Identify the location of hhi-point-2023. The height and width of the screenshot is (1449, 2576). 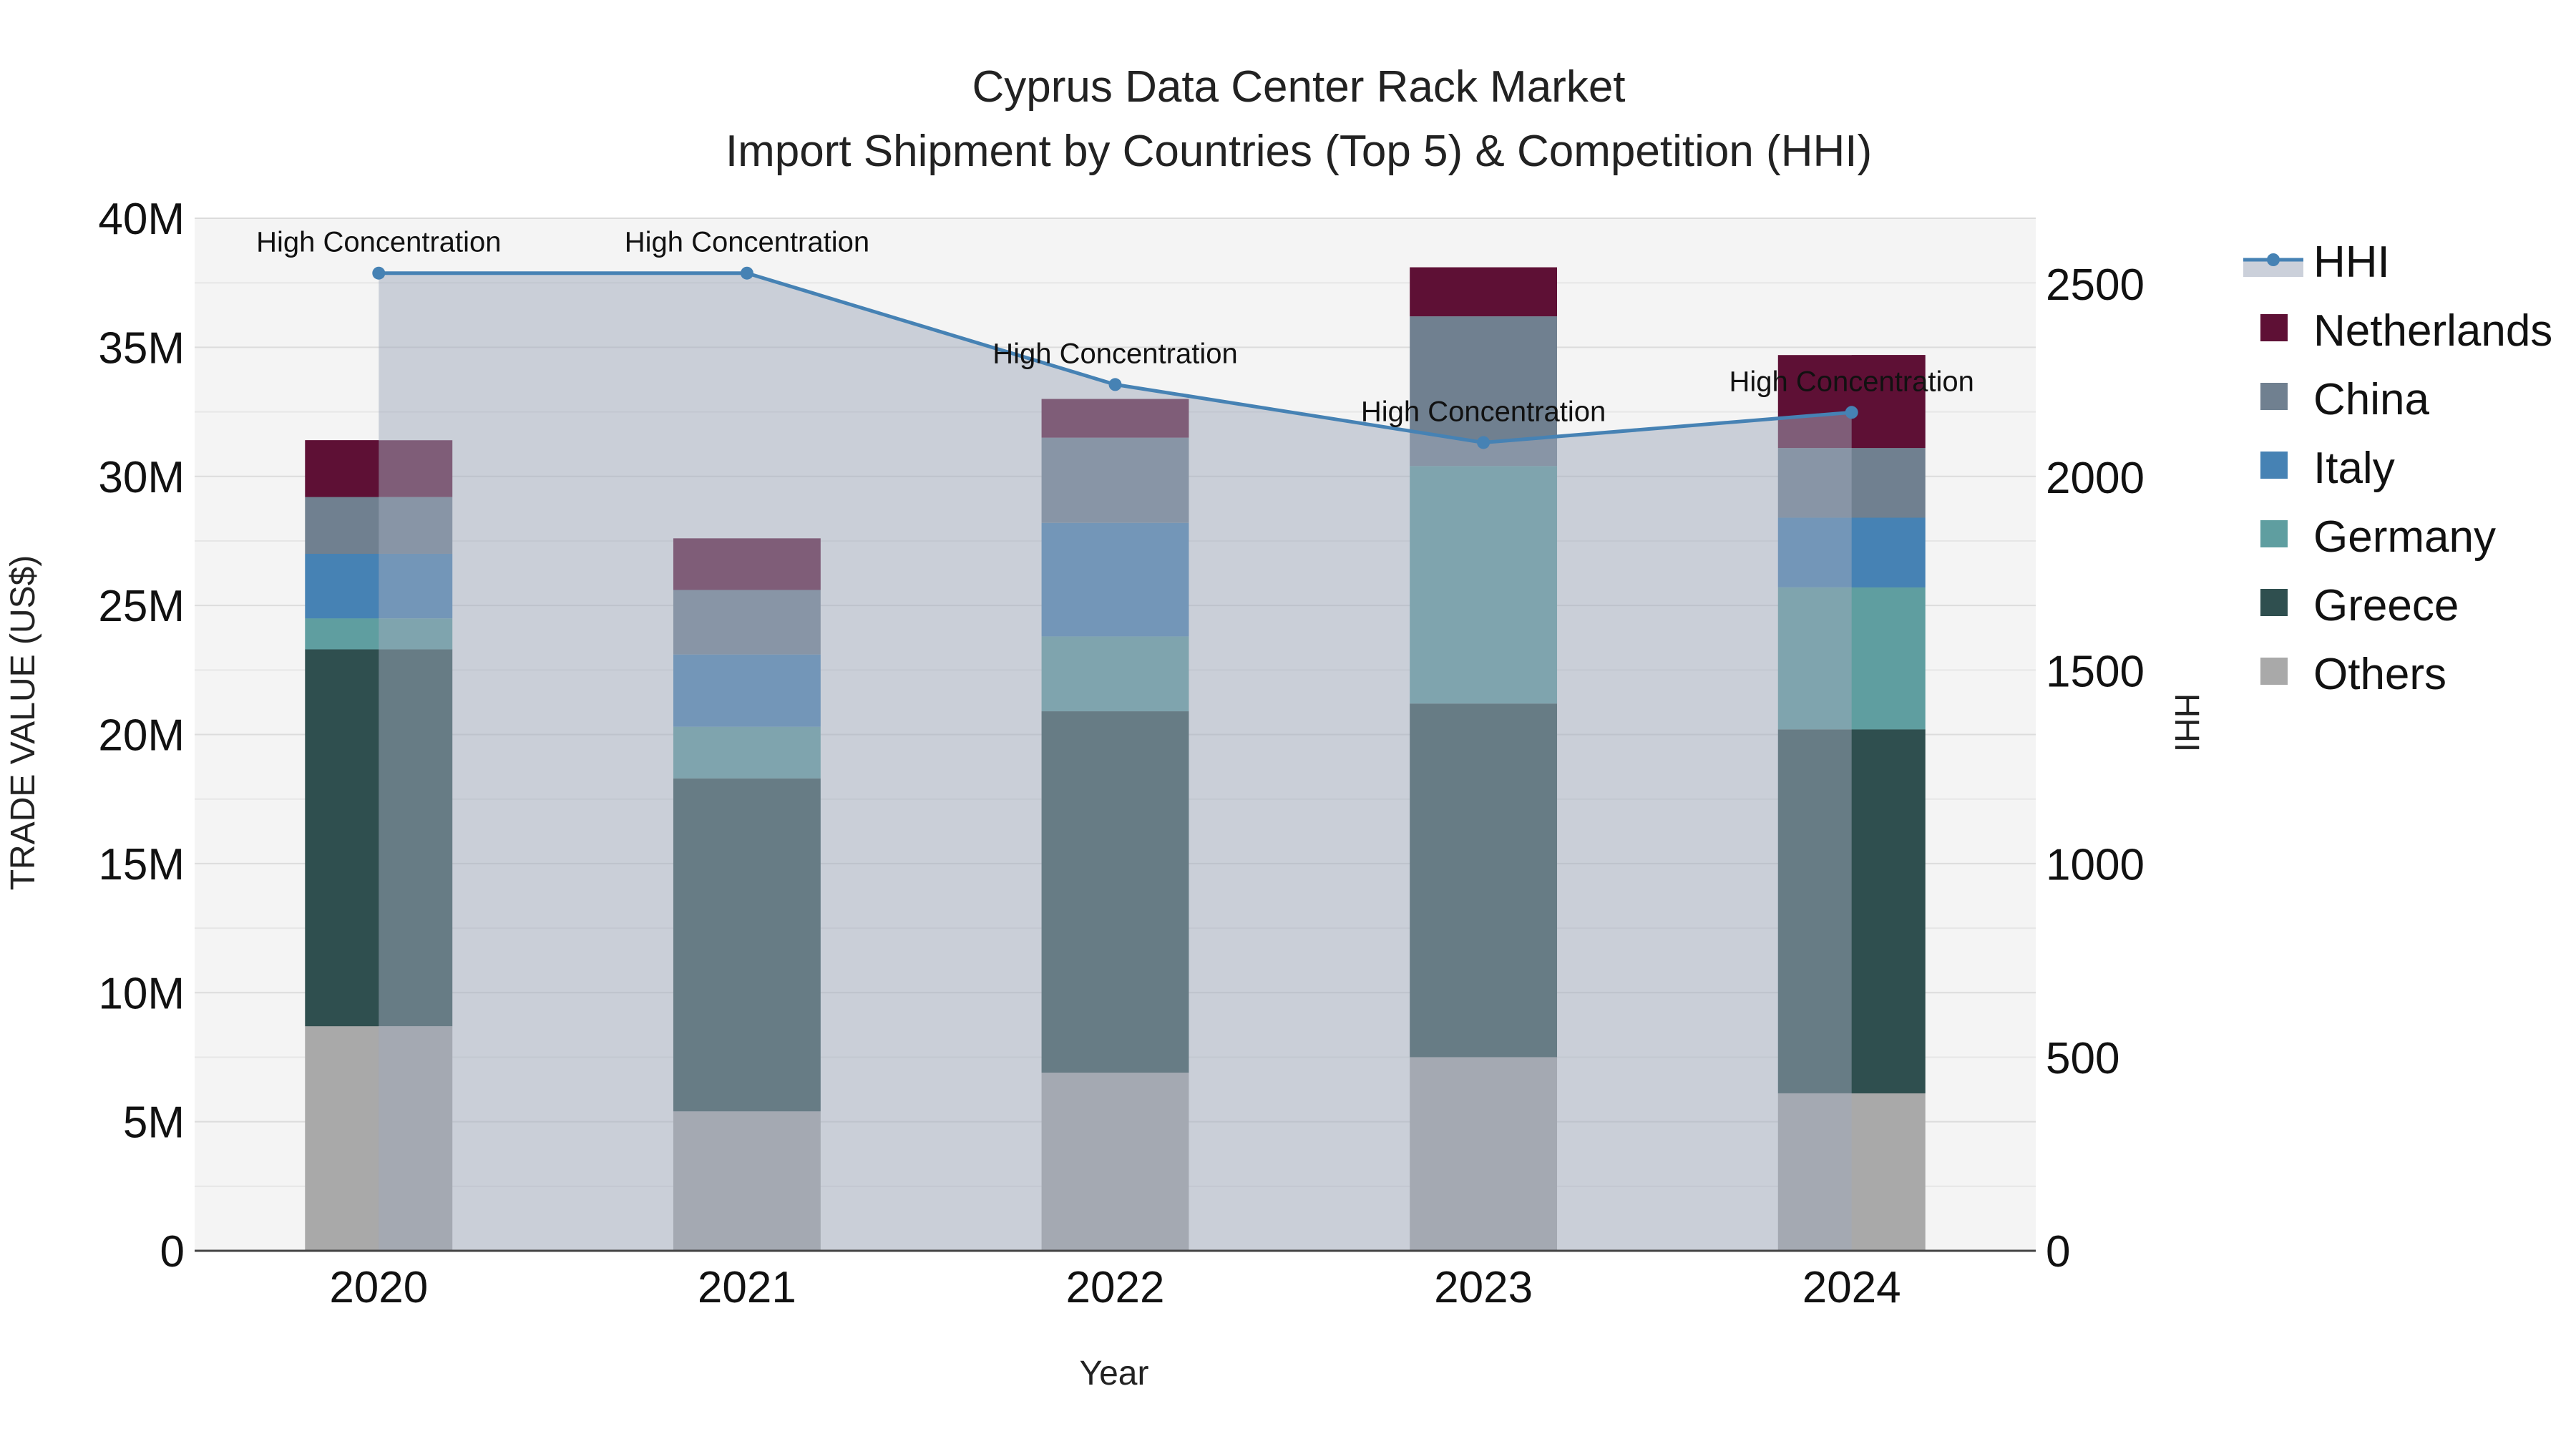
(1484, 442).